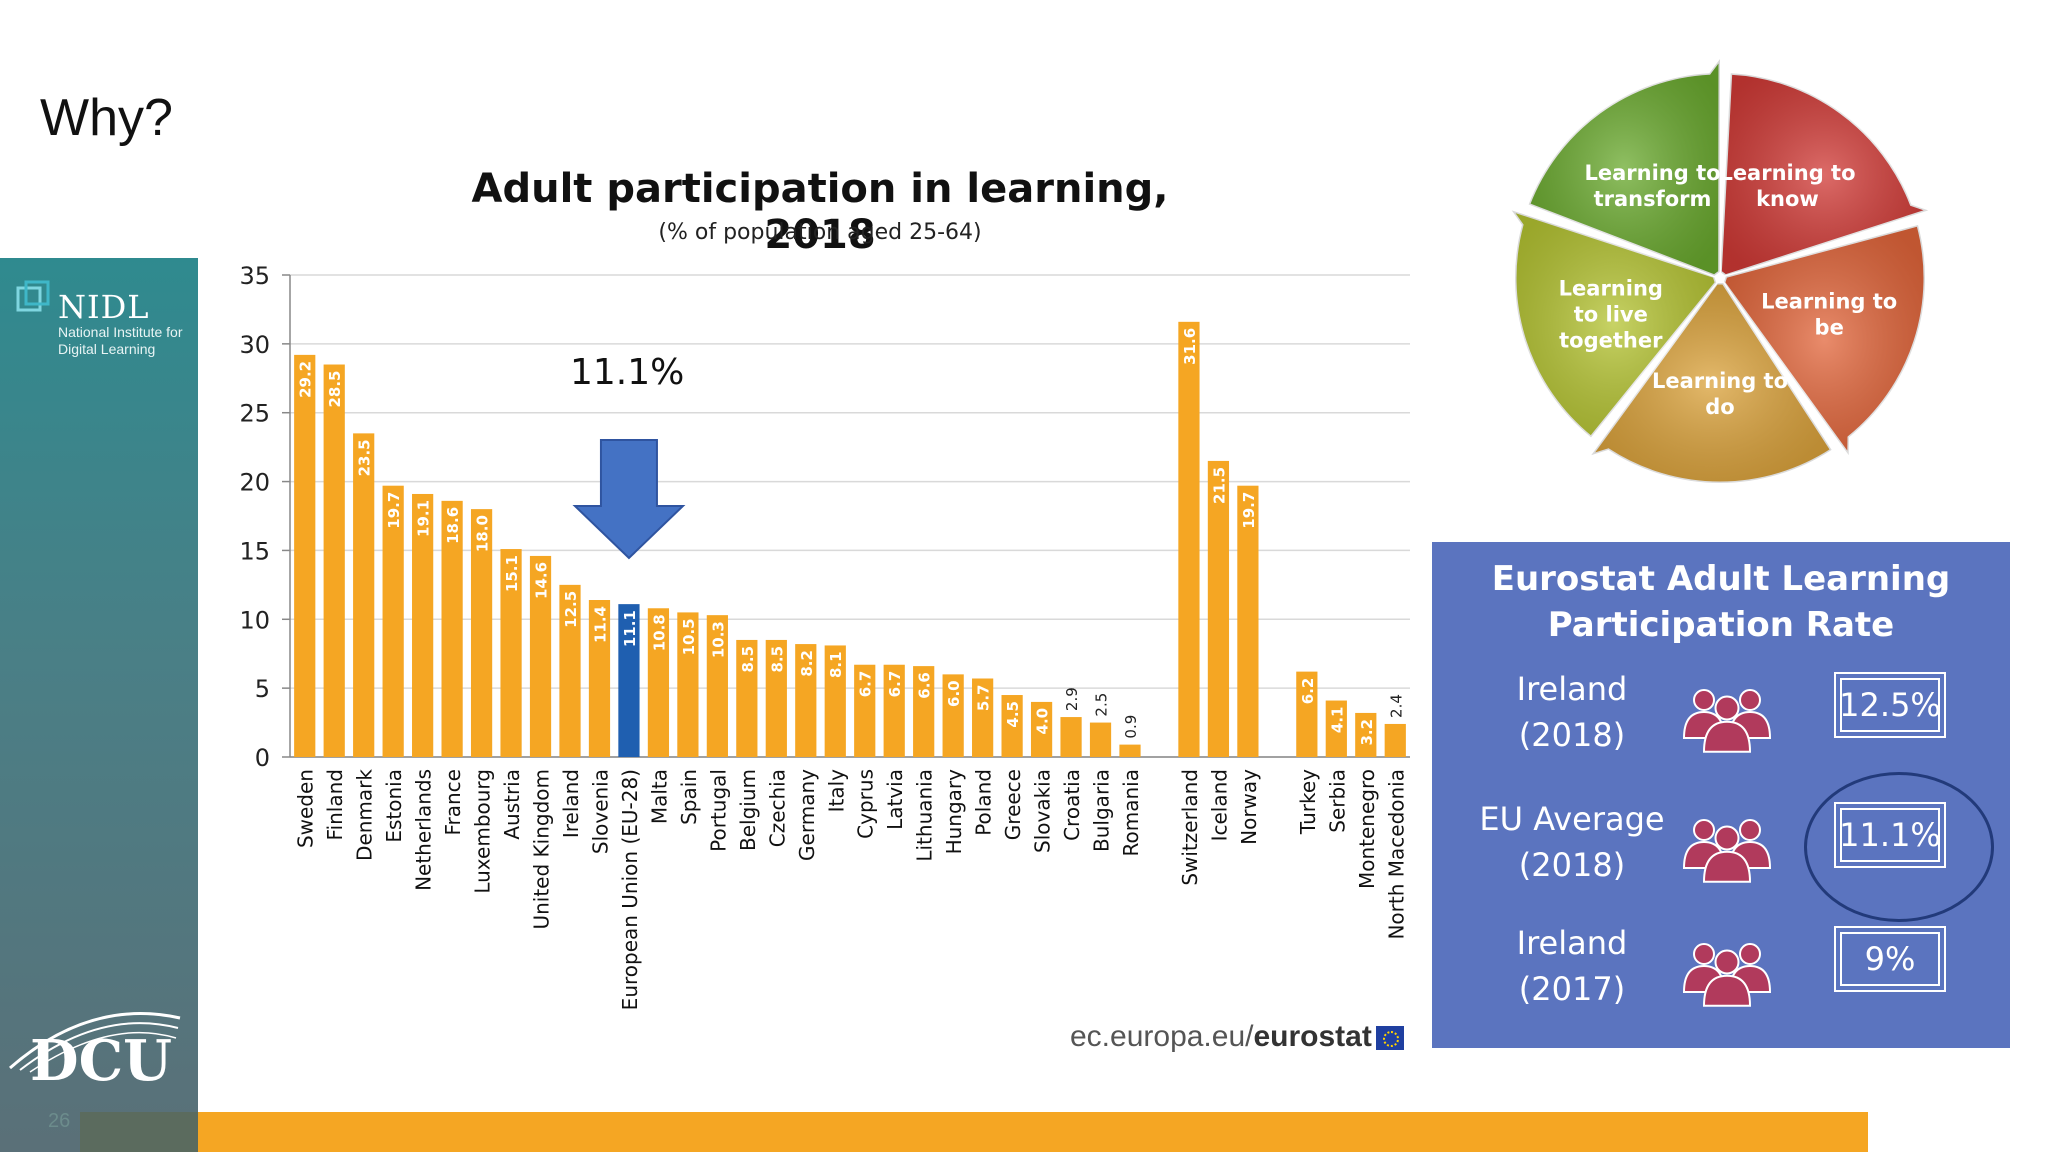  Describe the element at coordinates (629, 499) in the screenshot. I see `down-arrow-icon` at that location.